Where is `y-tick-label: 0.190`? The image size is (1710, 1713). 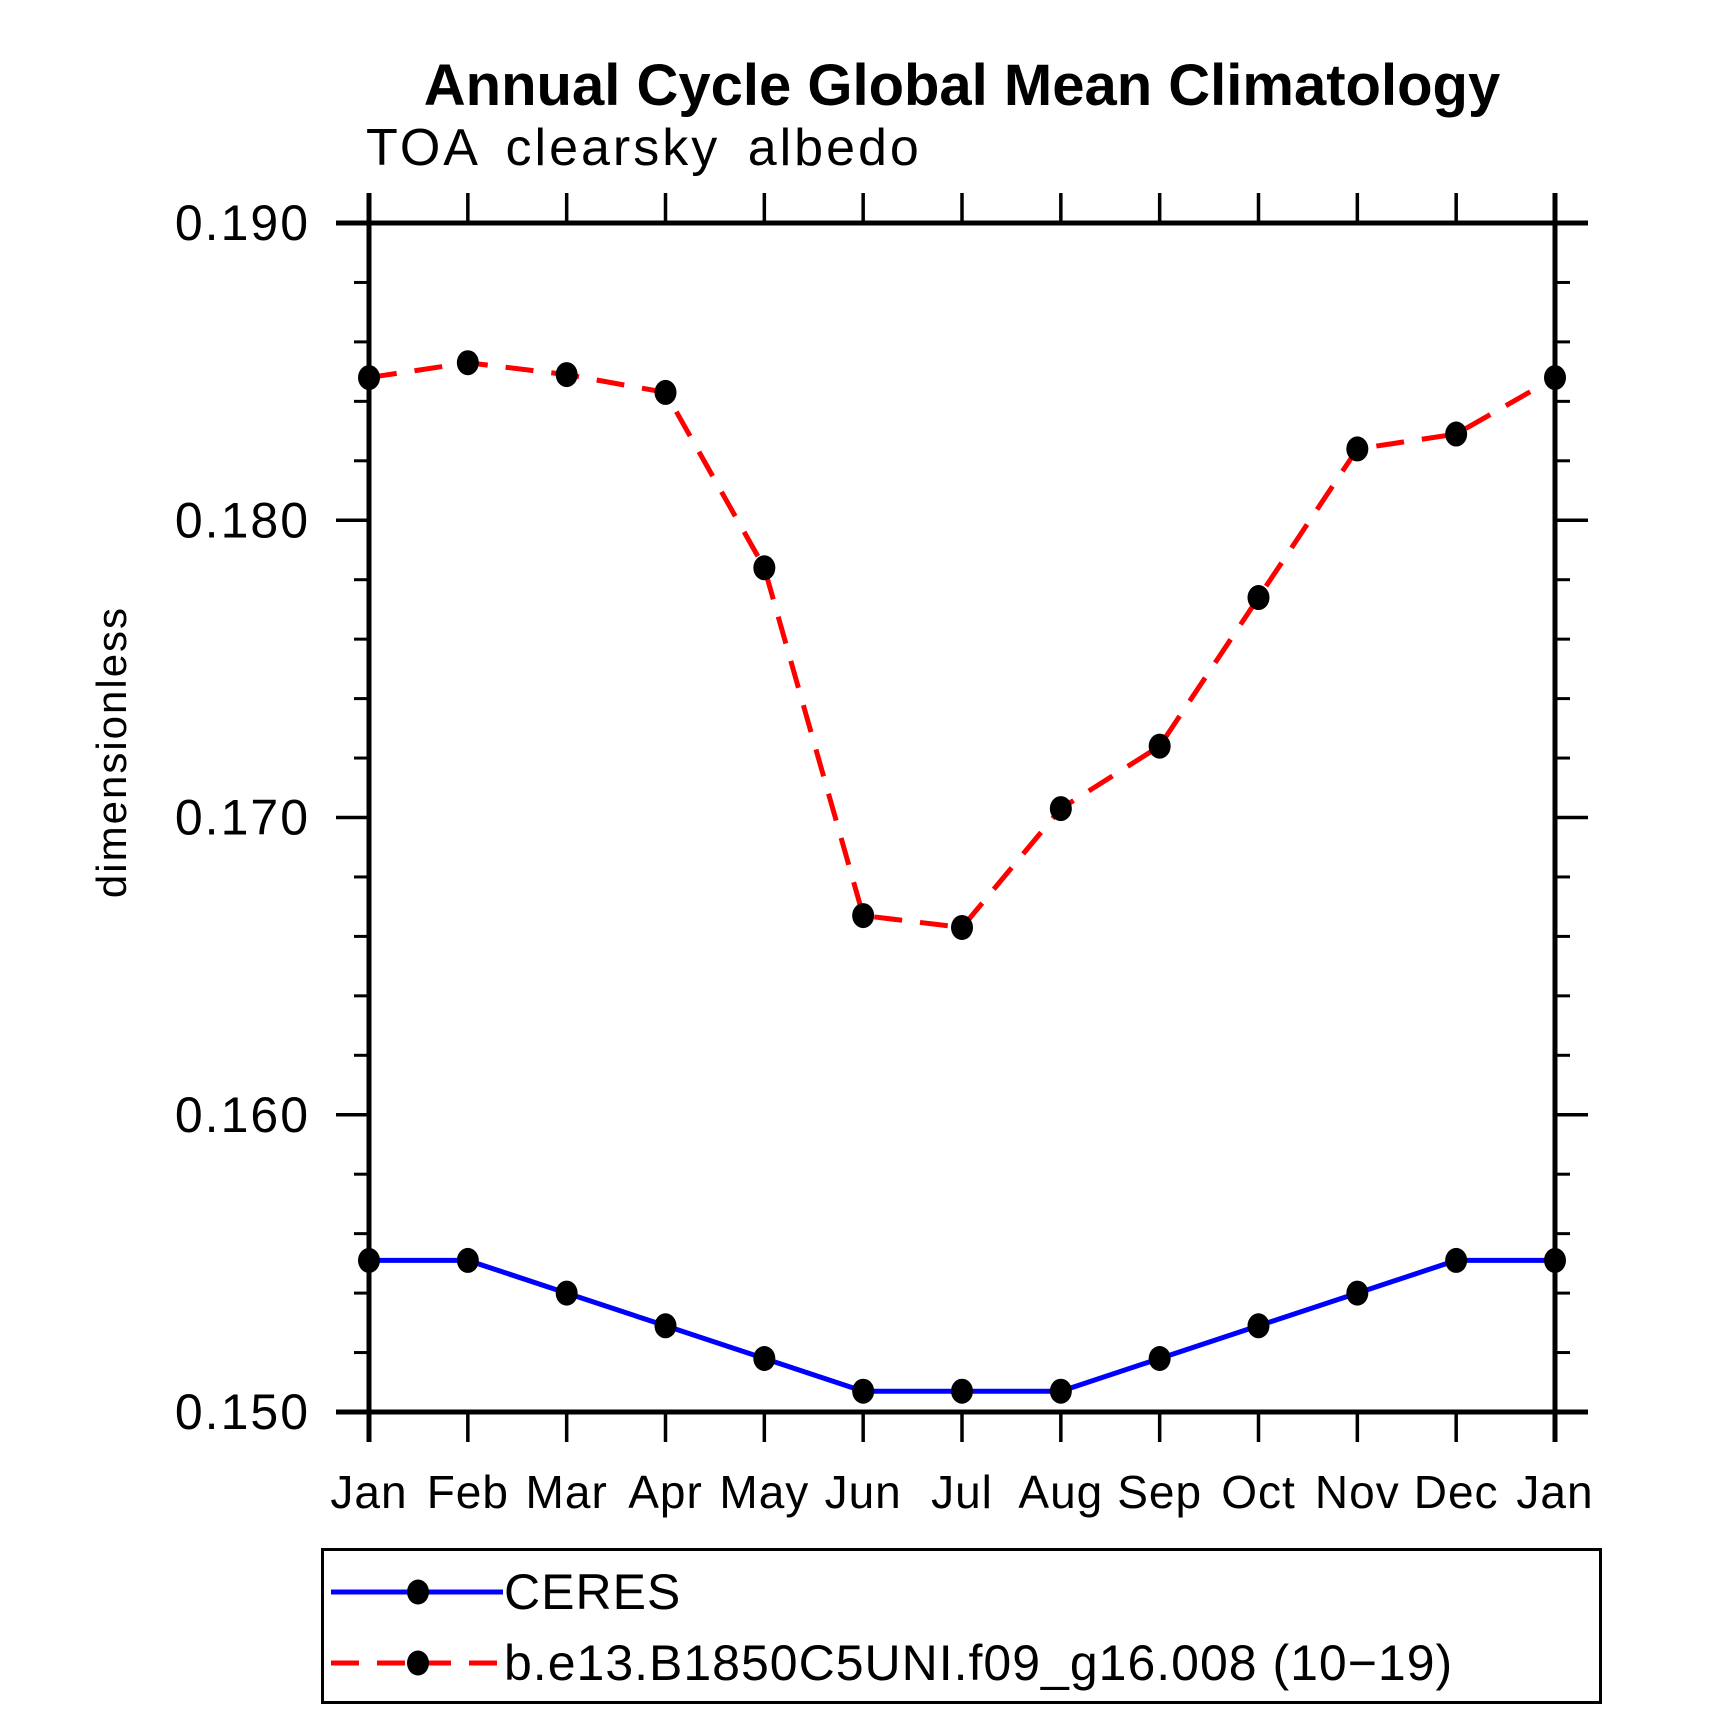 y-tick-label: 0.190 is located at coordinates (242, 223).